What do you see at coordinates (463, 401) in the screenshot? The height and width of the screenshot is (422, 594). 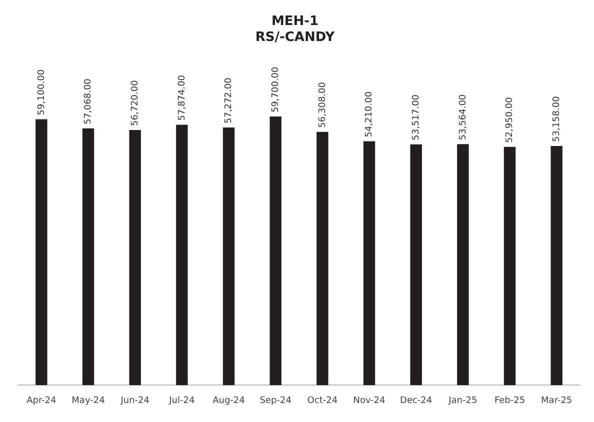 I see `x-tick-label: Jan-25` at bounding box center [463, 401].